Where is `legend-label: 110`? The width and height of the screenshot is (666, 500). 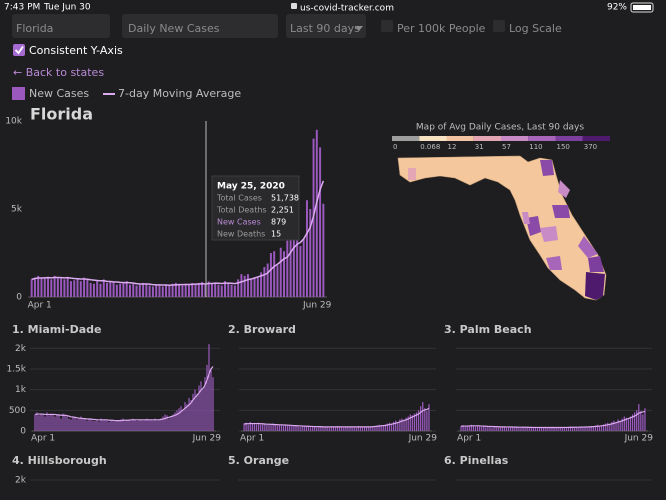 legend-label: 110 is located at coordinates (535, 147).